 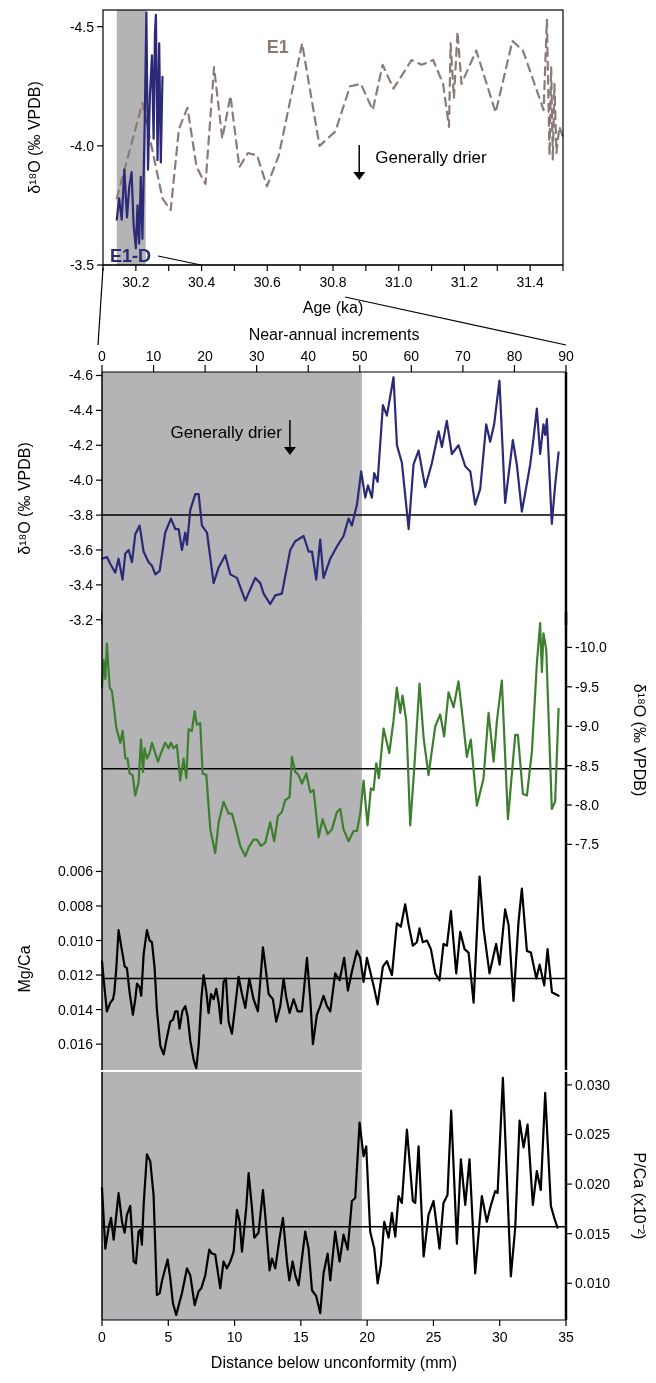 I want to click on x2-tick-label: 20, so click(x=205, y=356).